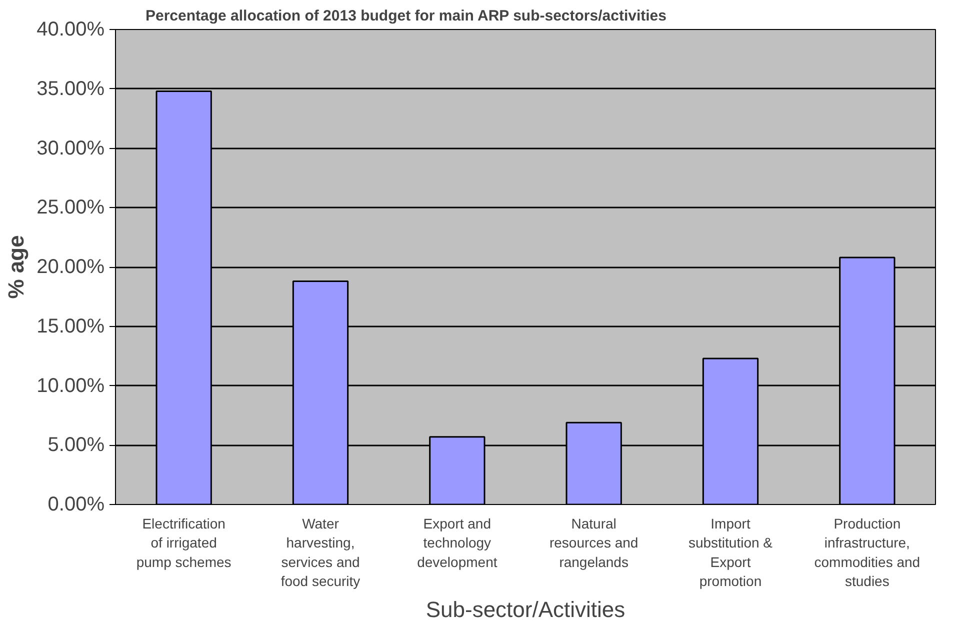  Describe the element at coordinates (457, 543) in the screenshot. I see `x-tick-label: Export and technology development` at that location.